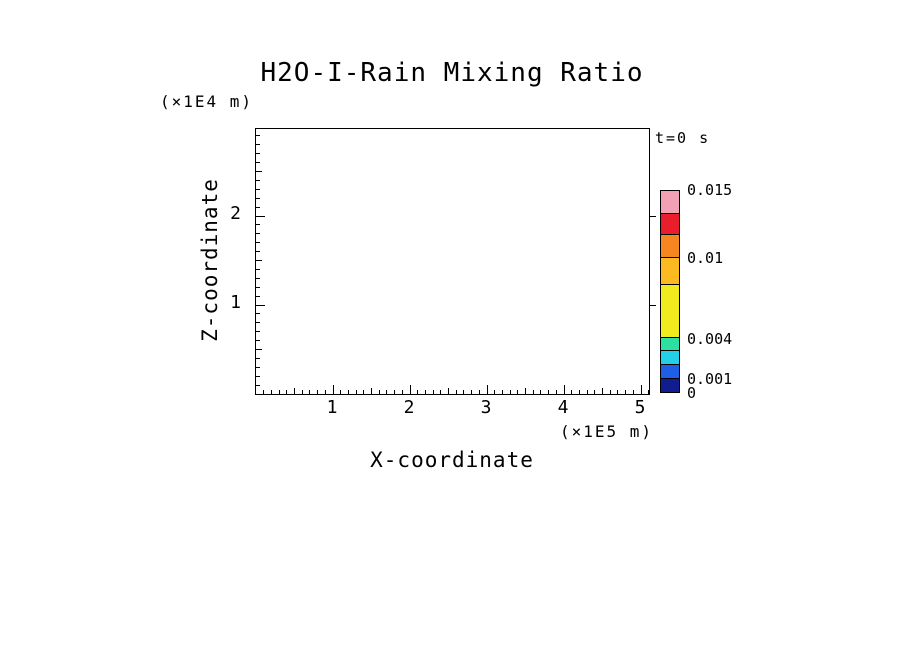 The image size is (904, 654). Describe the element at coordinates (710, 338) in the screenshot. I see `colorbar-tick-label: 0.004` at that location.